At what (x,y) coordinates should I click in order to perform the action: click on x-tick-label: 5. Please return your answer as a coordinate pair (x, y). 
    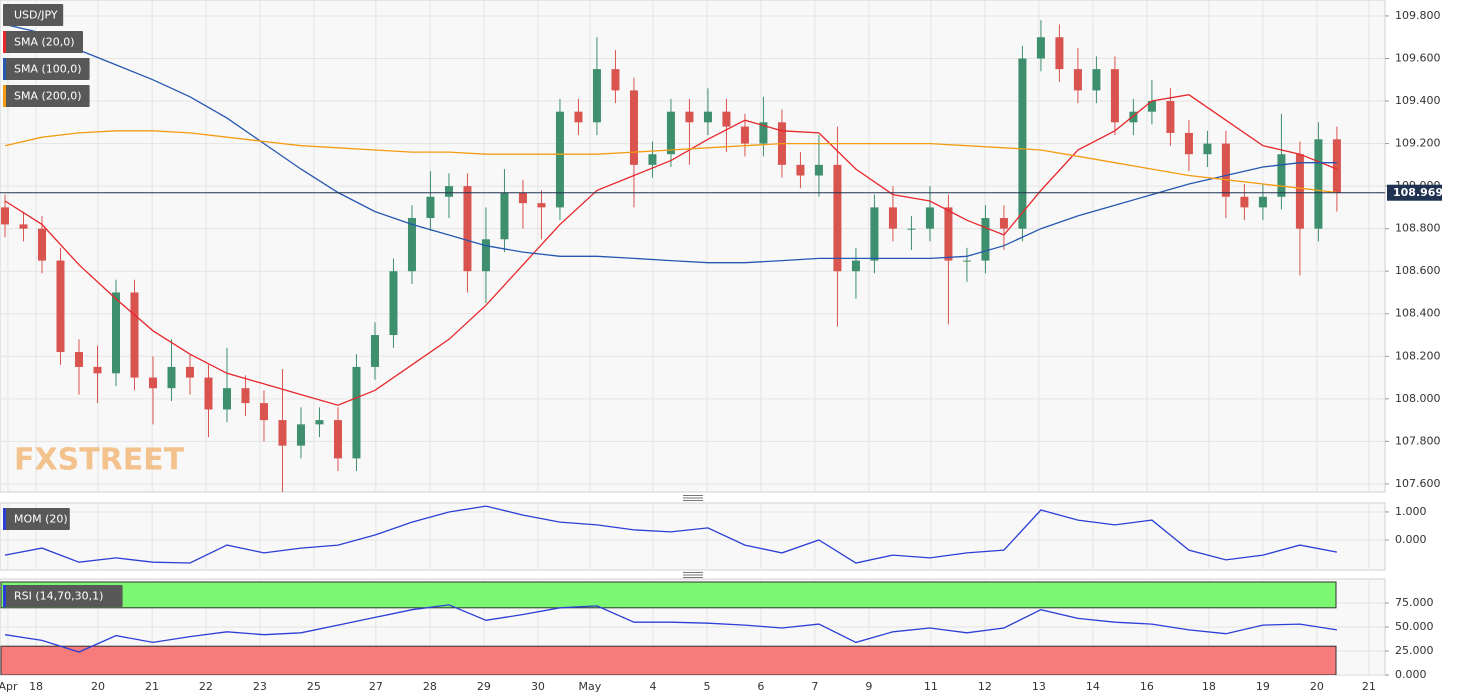
    Looking at the image, I should click on (707, 686).